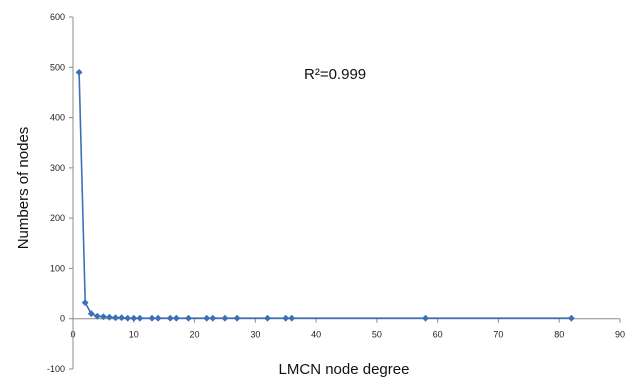 The height and width of the screenshot is (379, 632). What do you see at coordinates (255, 335) in the screenshot?
I see `x-tick-label: 30` at bounding box center [255, 335].